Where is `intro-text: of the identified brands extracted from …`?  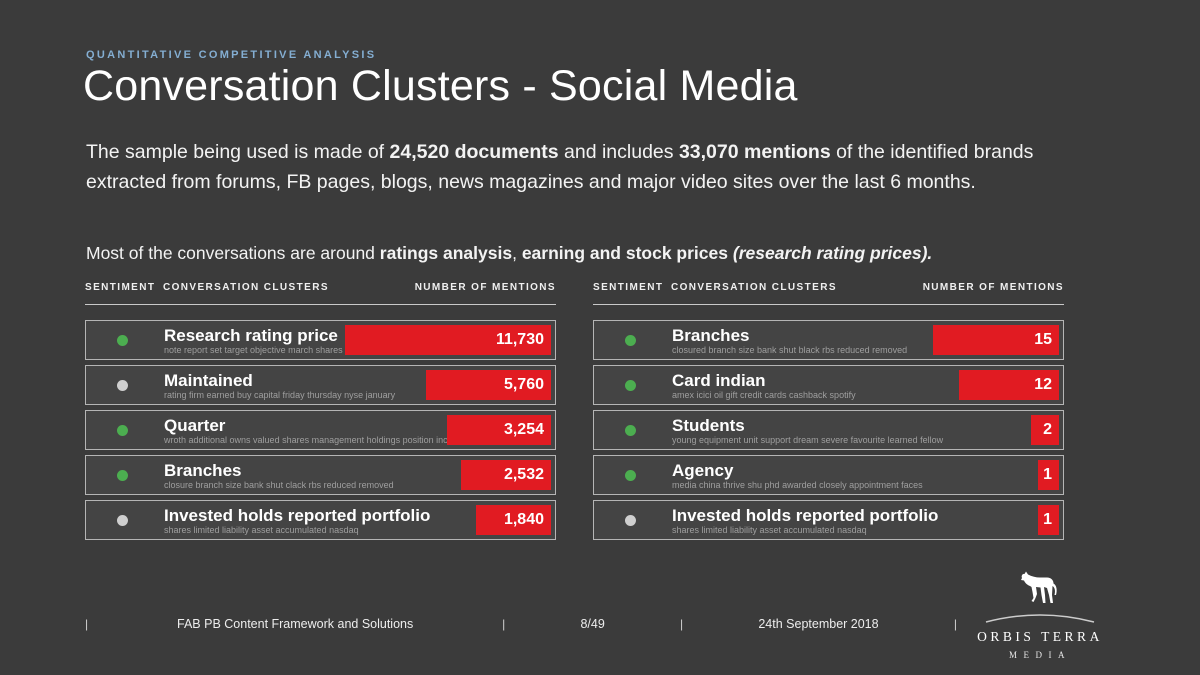
intro-text: of the identified brands extracted from … is located at coordinates (560, 167).